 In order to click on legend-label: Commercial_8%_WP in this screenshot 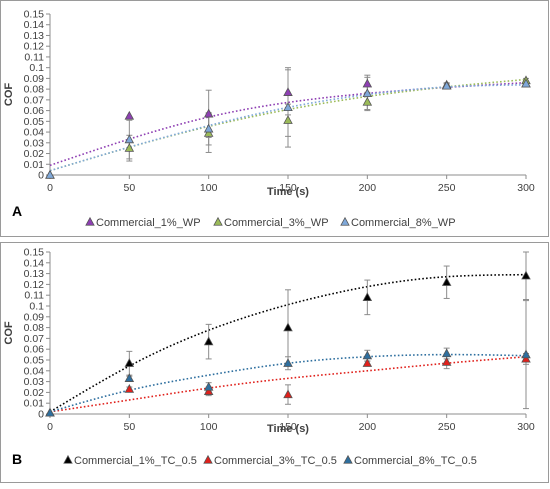, I will do `click(403, 223)`.